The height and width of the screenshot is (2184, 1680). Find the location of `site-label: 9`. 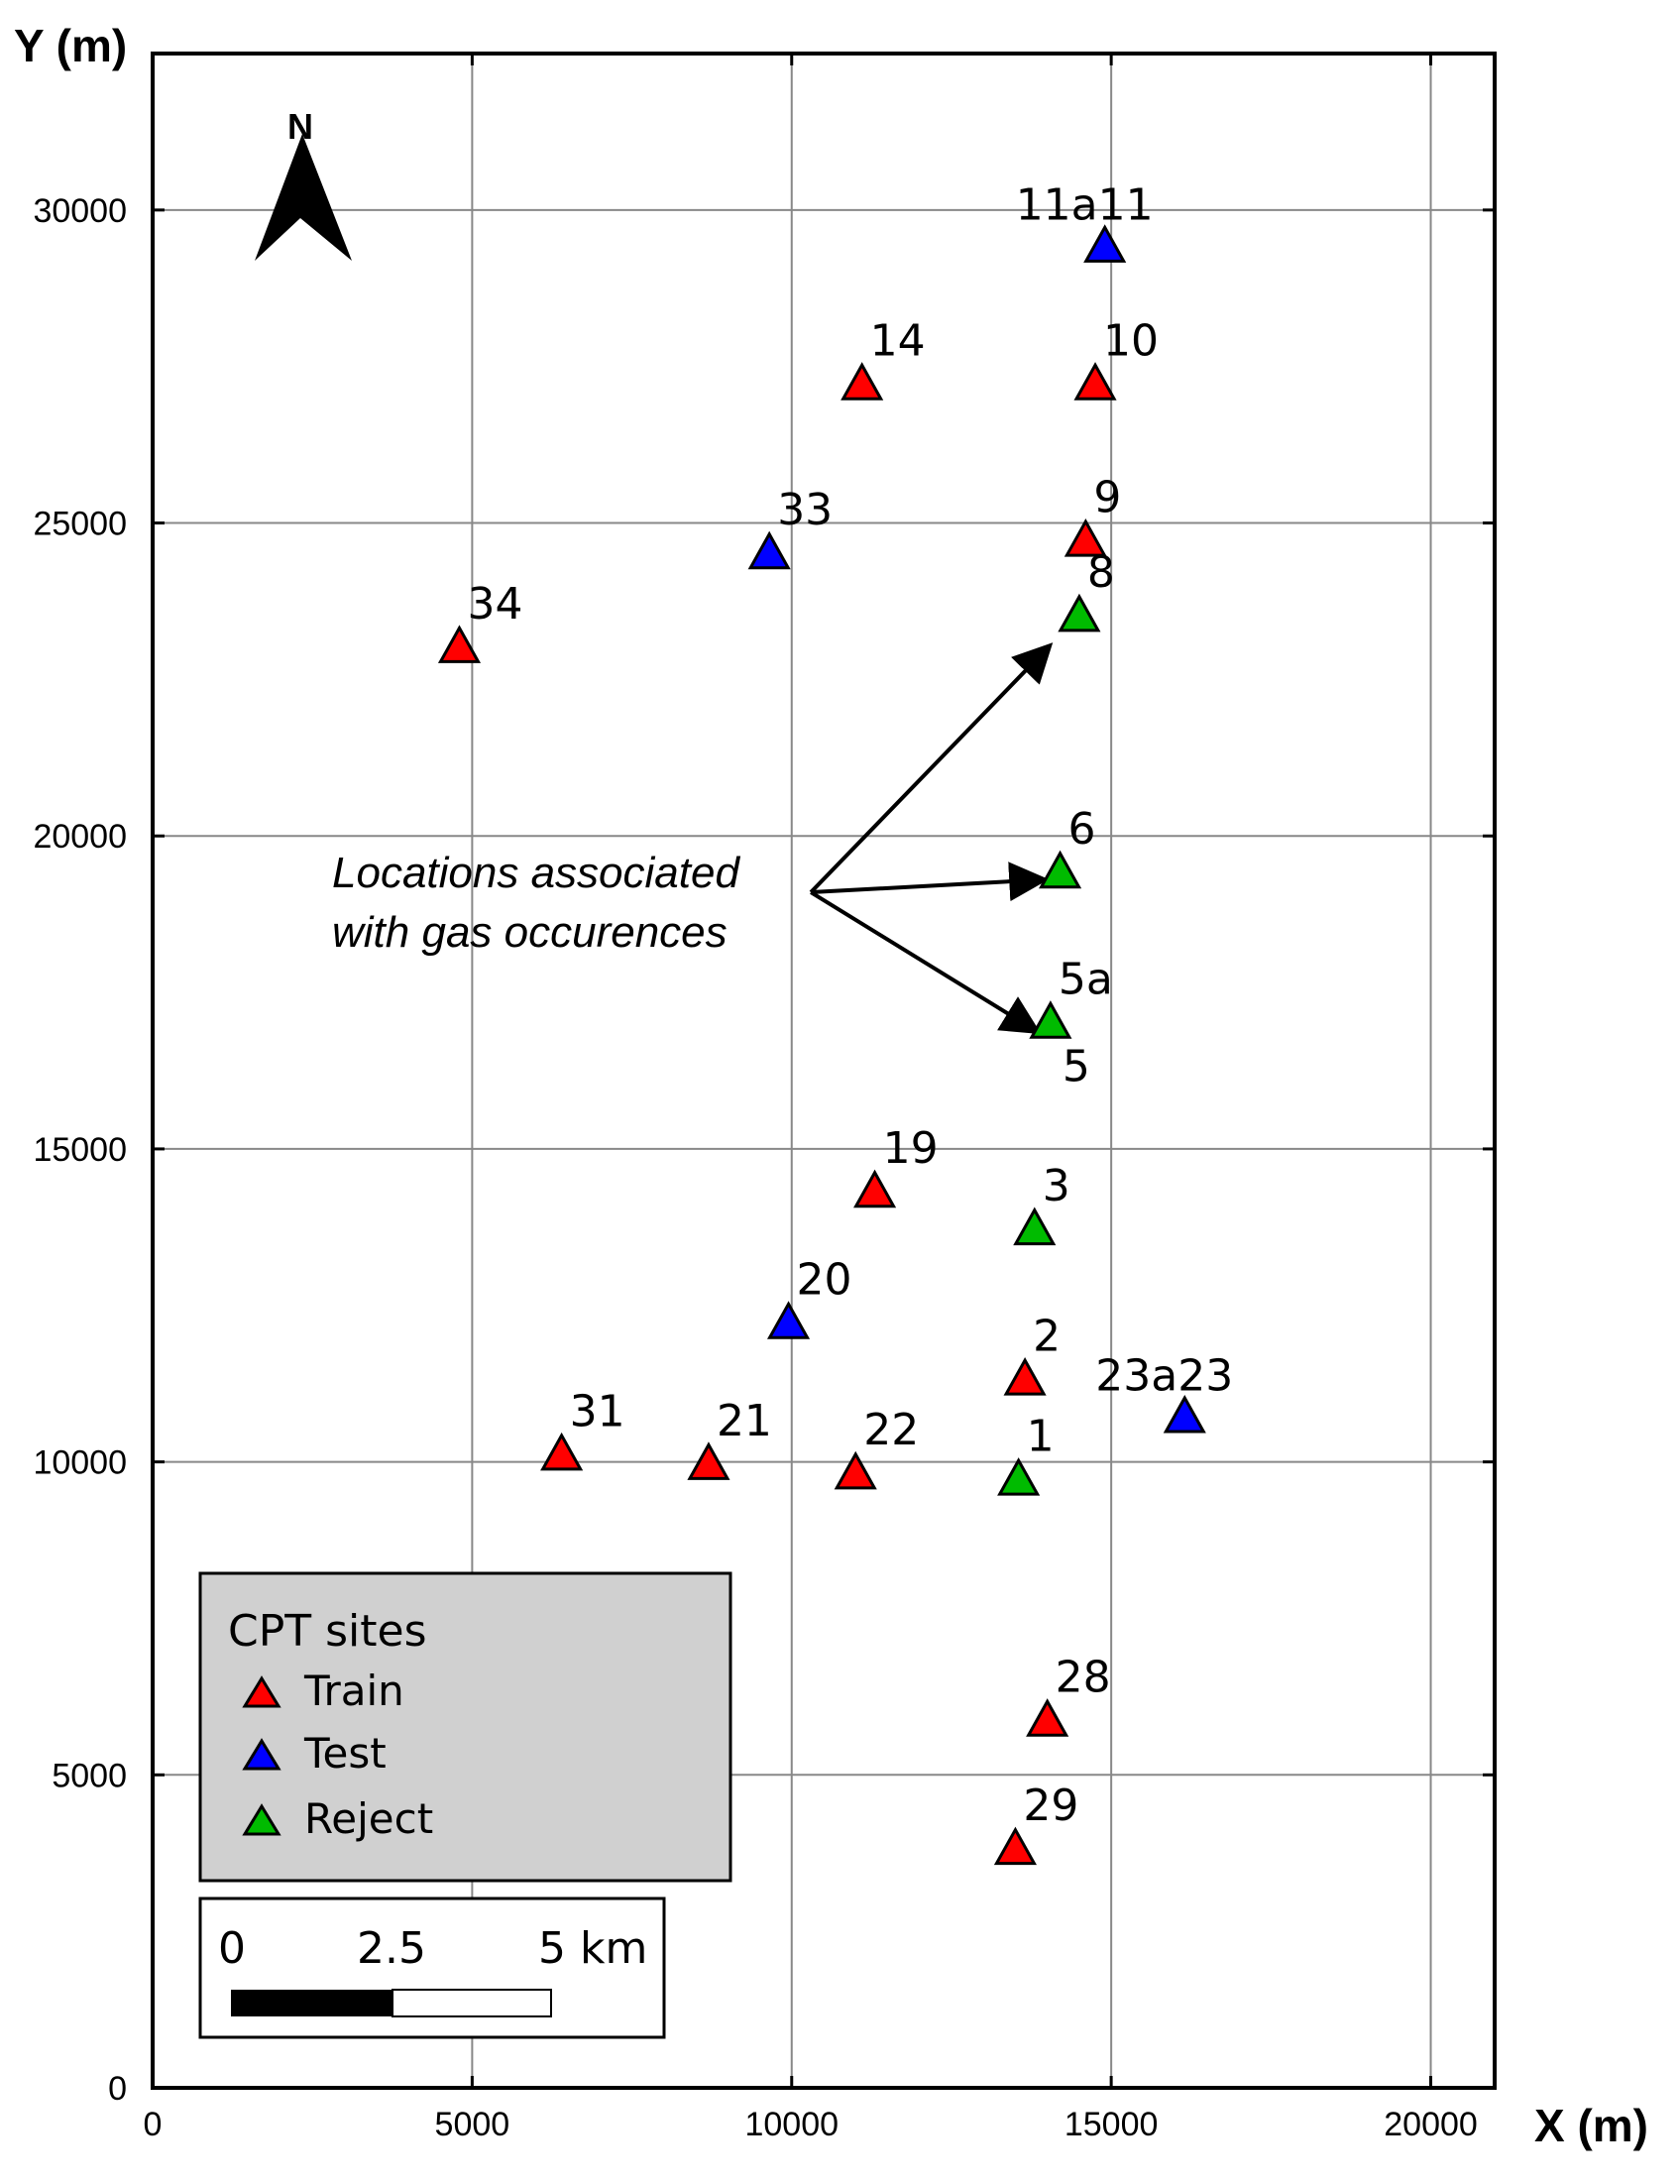

site-label: 9 is located at coordinates (1107, 497).